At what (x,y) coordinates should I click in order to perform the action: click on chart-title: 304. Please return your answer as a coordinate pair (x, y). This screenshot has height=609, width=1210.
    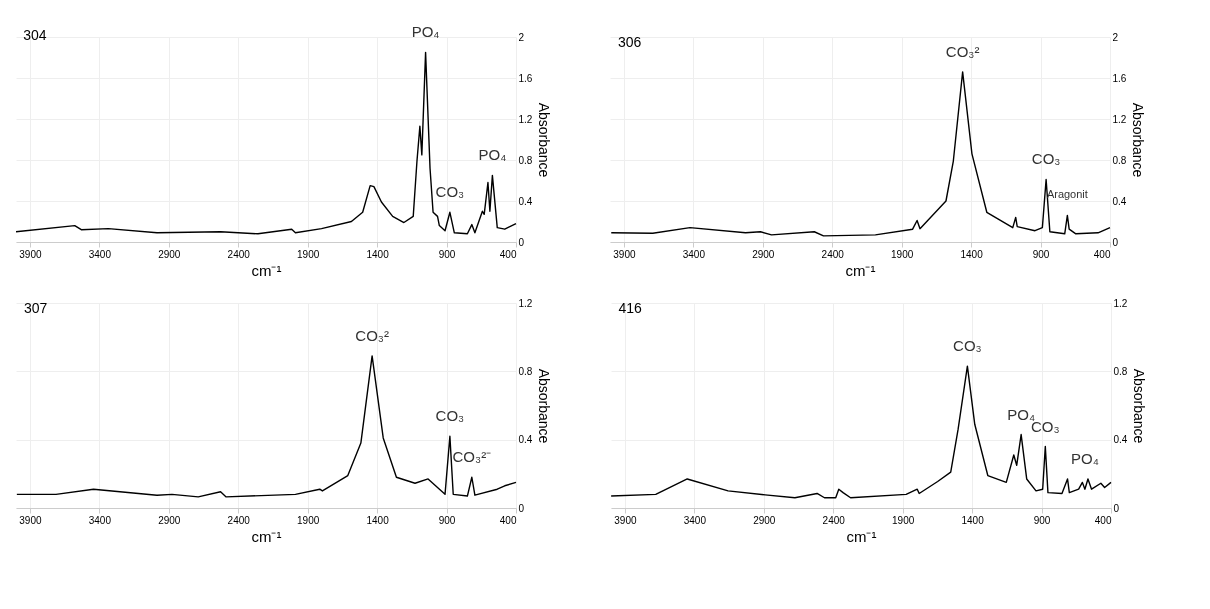
    Looking at the image, I should click on (35, 35).